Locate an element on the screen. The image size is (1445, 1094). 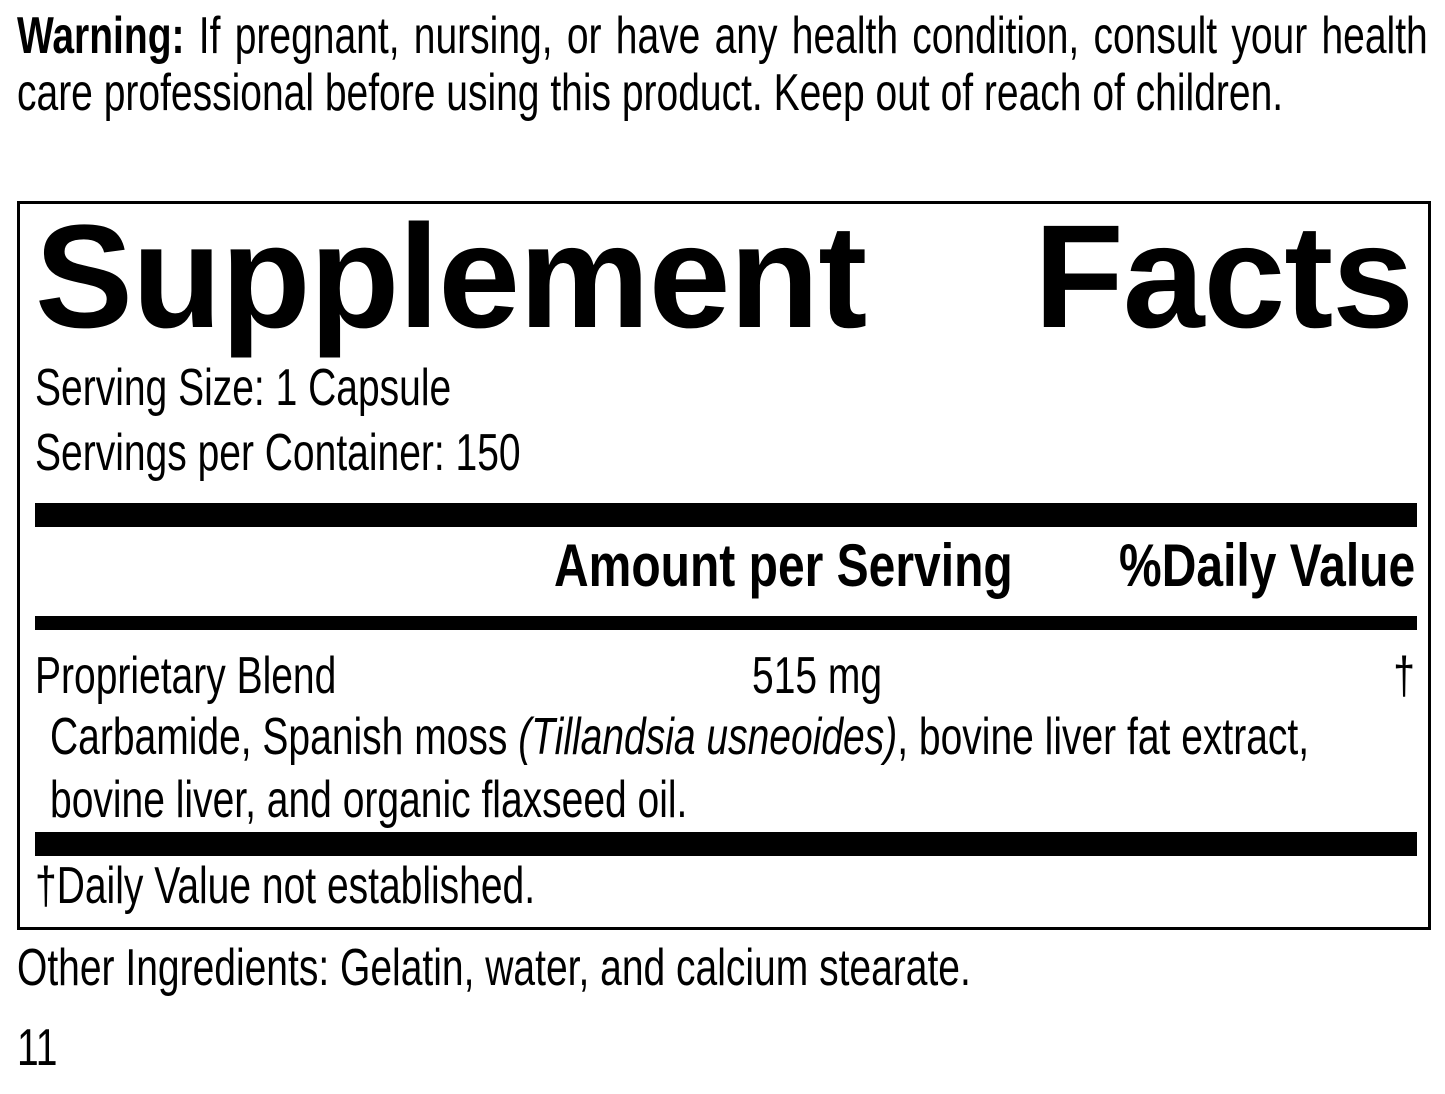
panel-title: Supplement Facts is located at coordinates (724, 277).